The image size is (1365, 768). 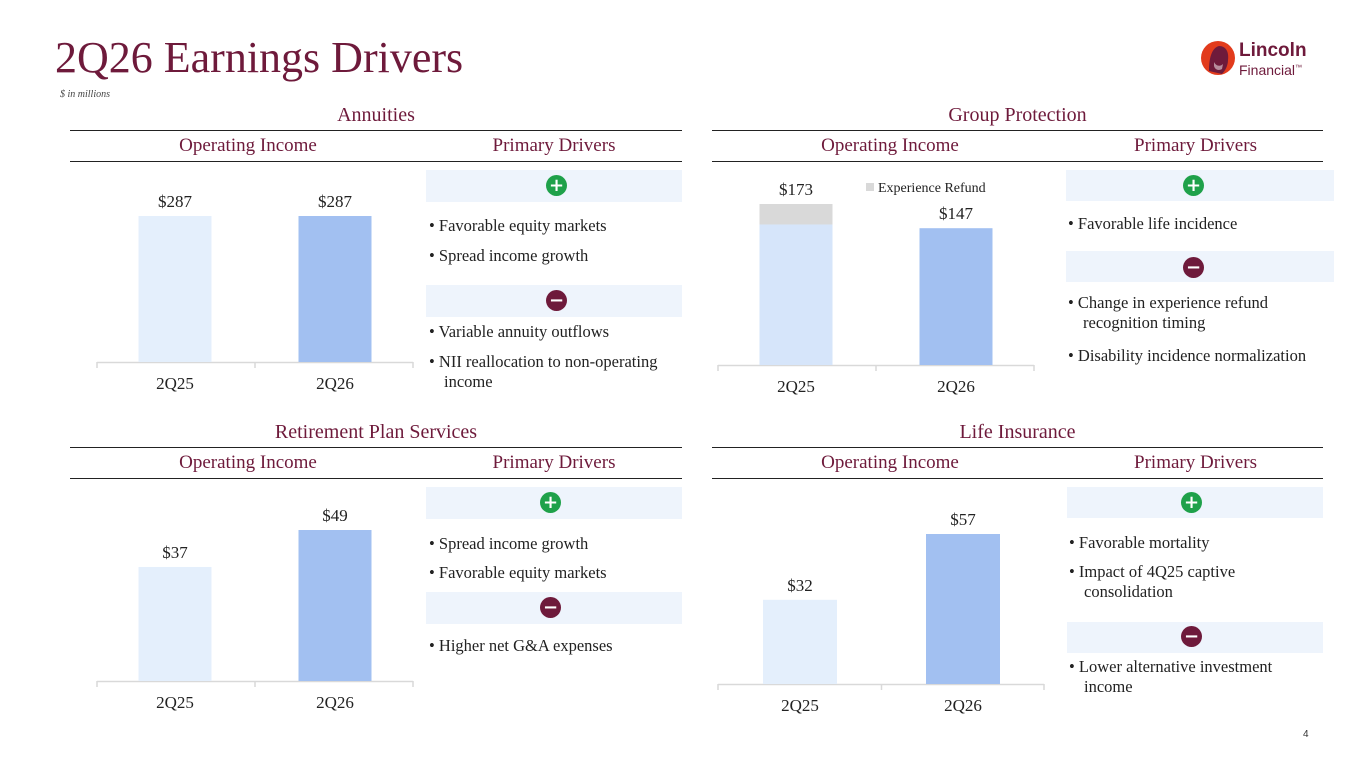 I want to click on bar-operating-income-2Q25, so click(x=796, y=294).